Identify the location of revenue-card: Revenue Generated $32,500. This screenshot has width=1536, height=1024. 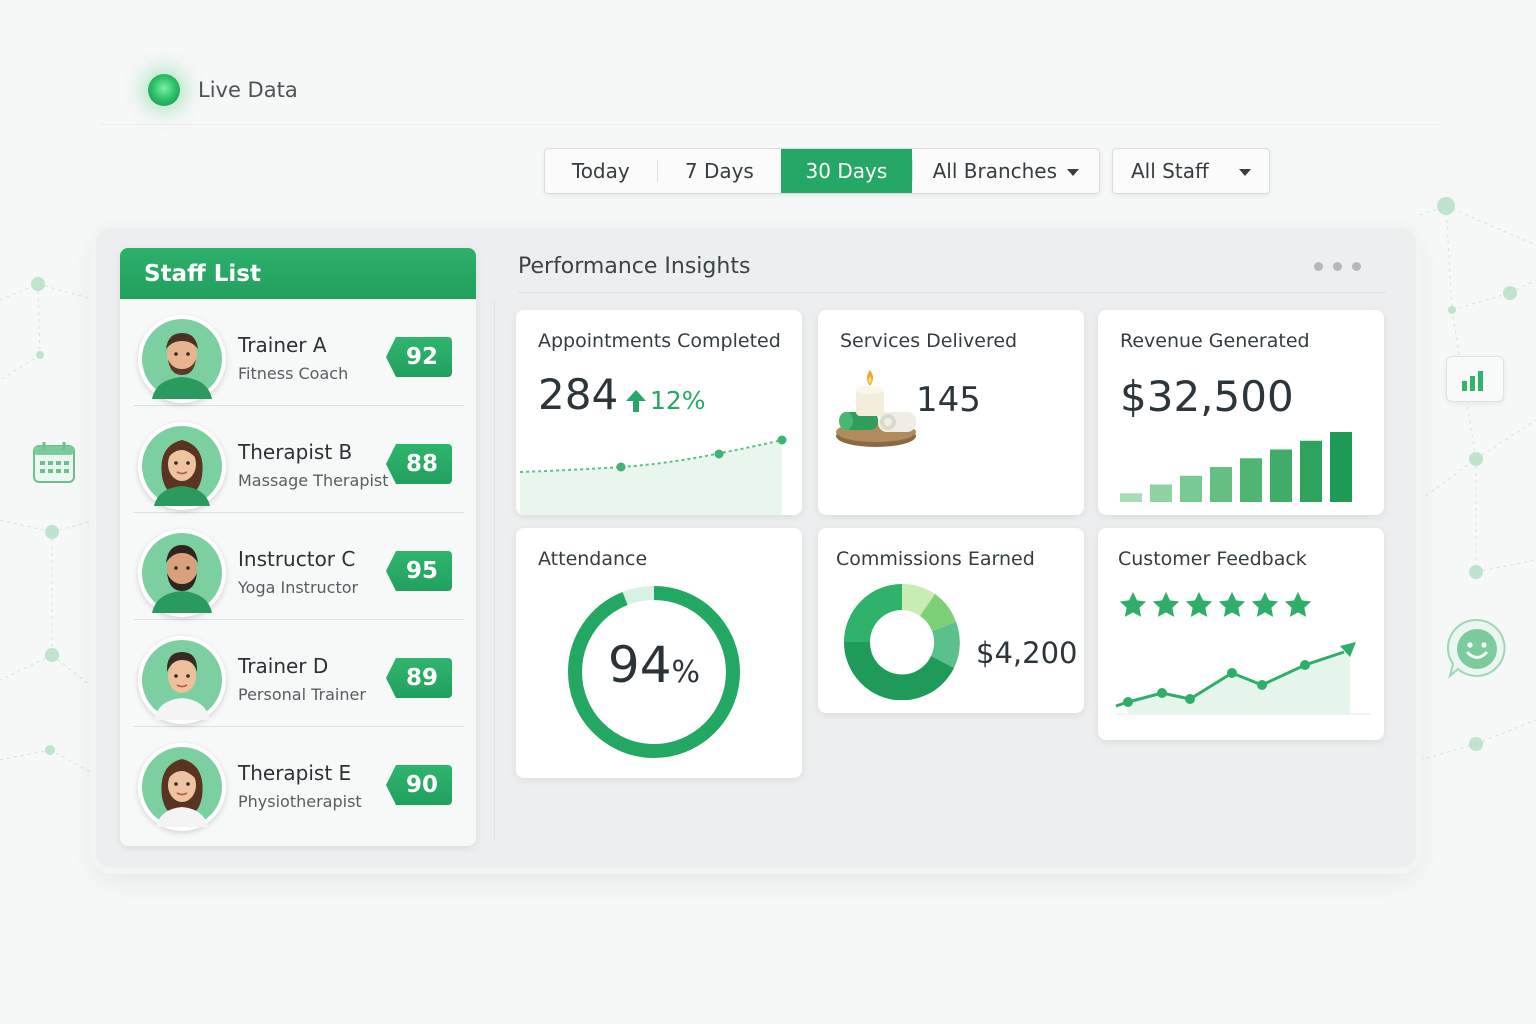
(1241, 412).